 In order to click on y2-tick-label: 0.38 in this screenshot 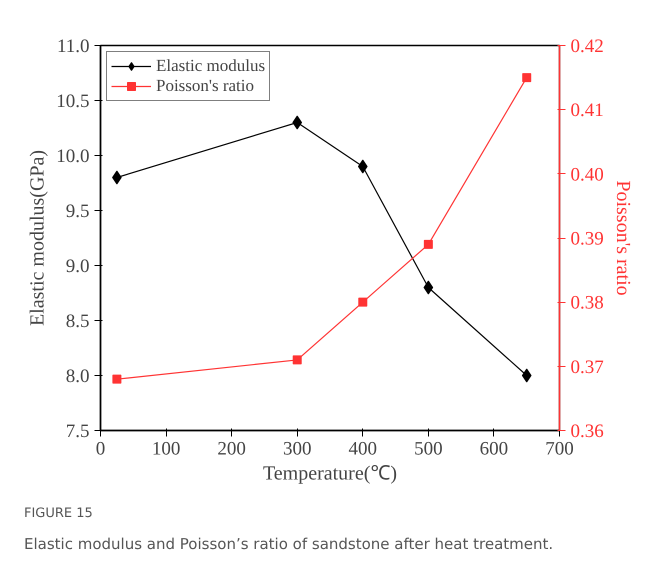, I will do `click(587, 303)`.